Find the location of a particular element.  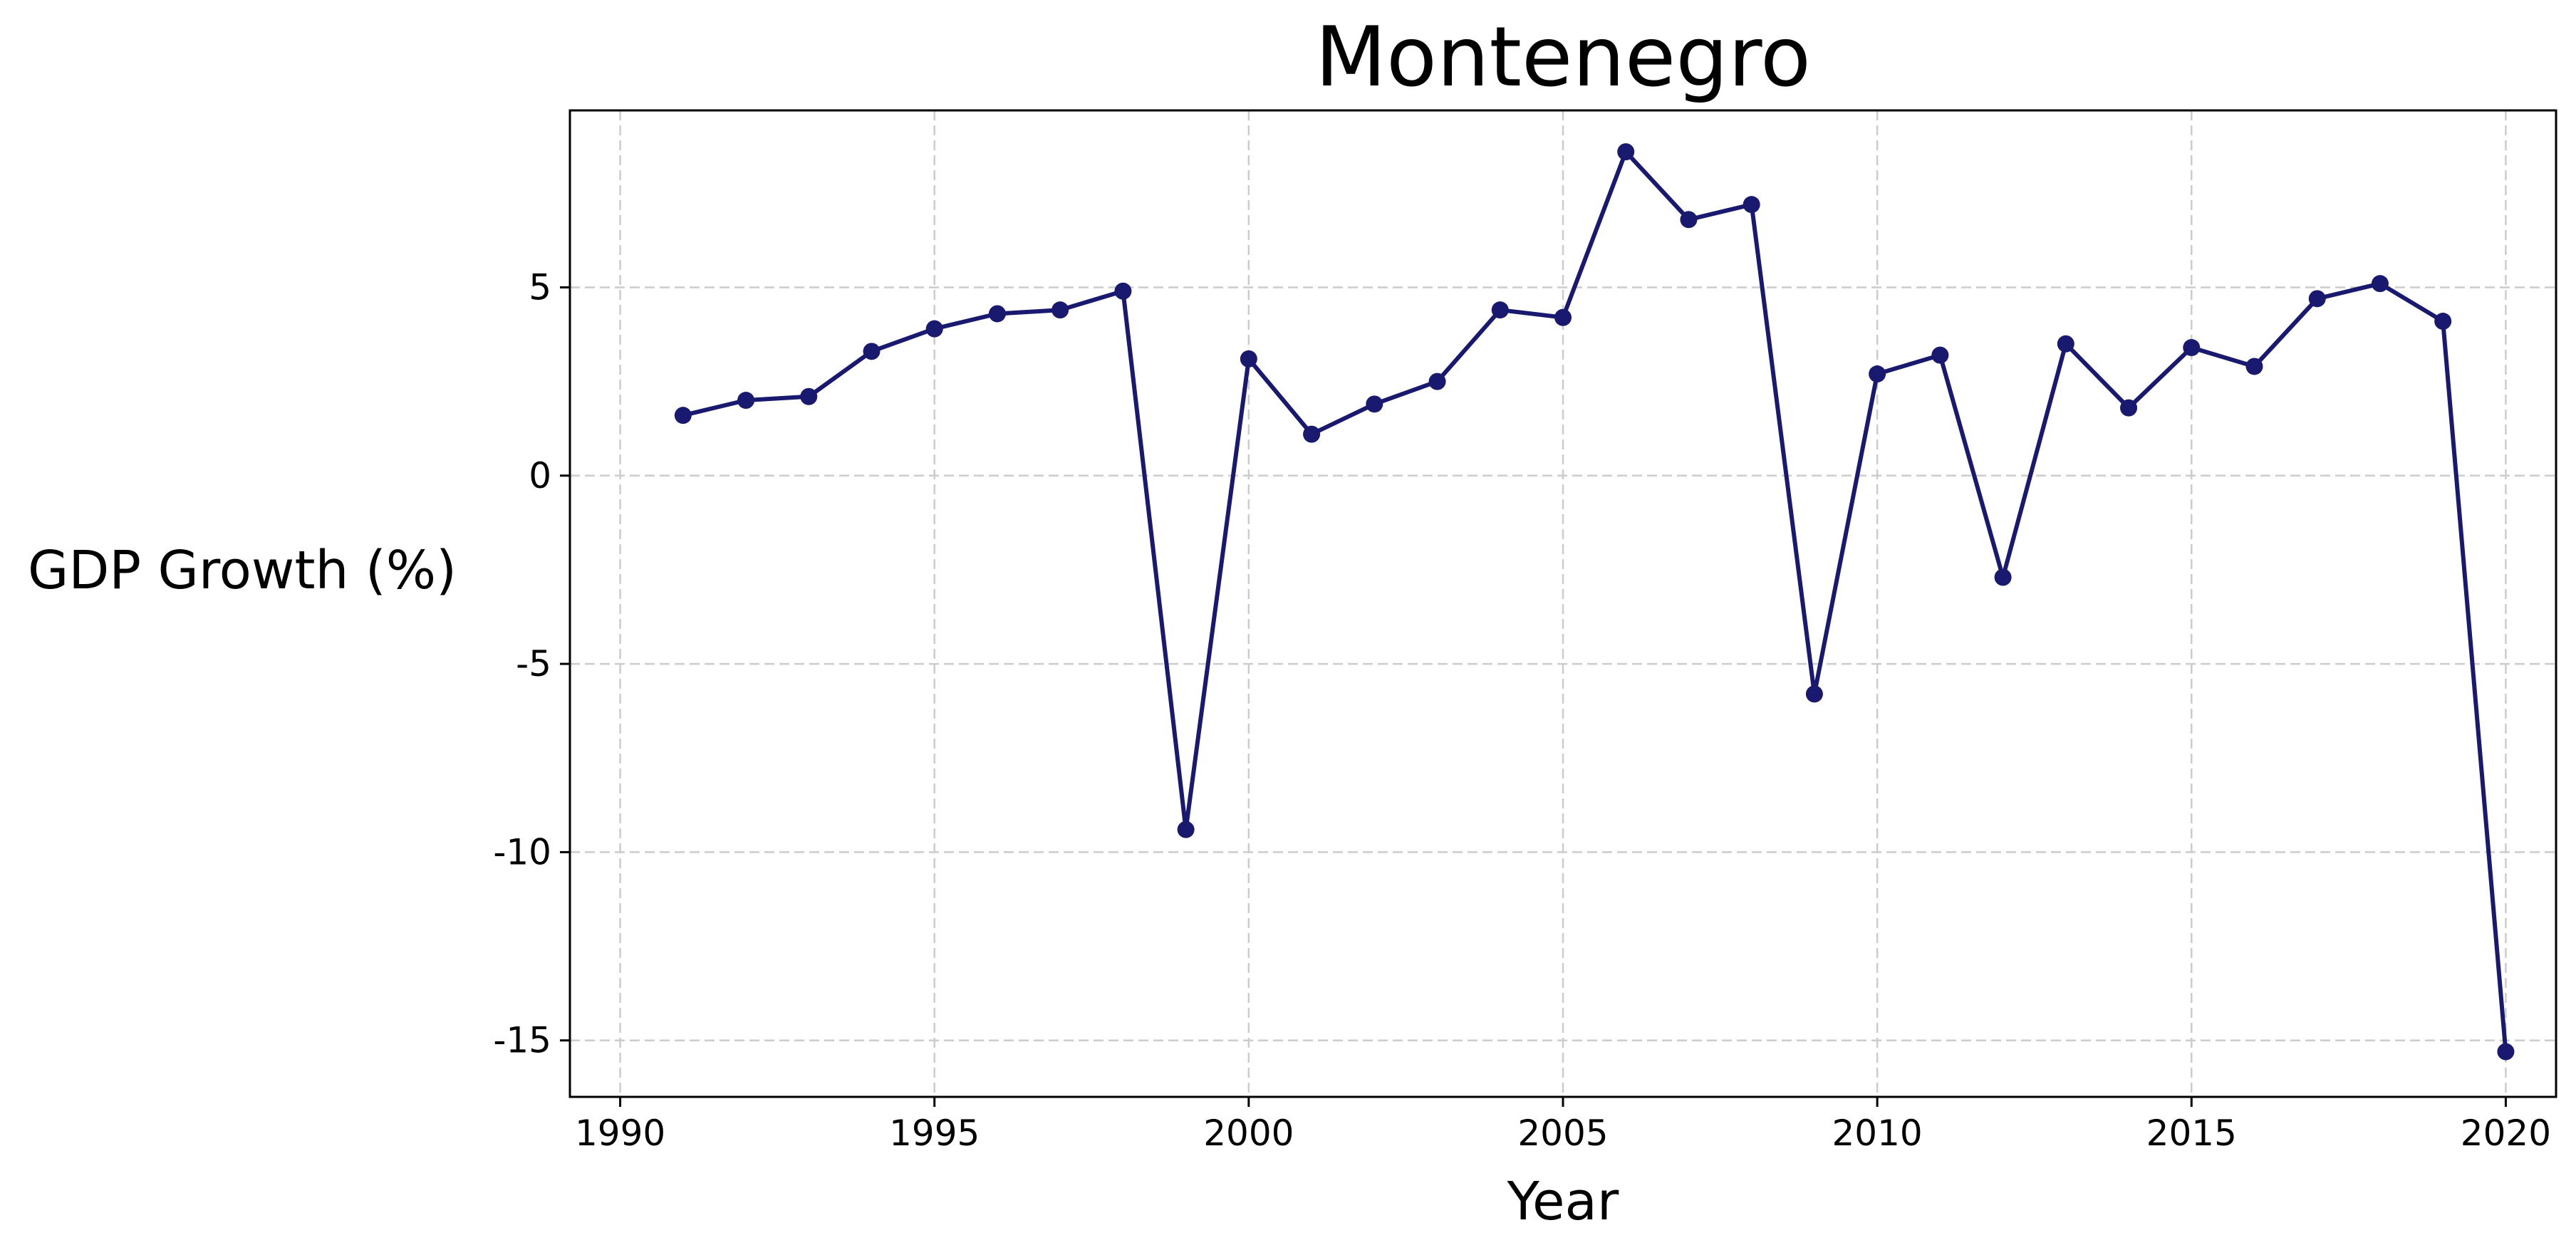

y-tick-label: 5 is located at coordinates (540, 287).